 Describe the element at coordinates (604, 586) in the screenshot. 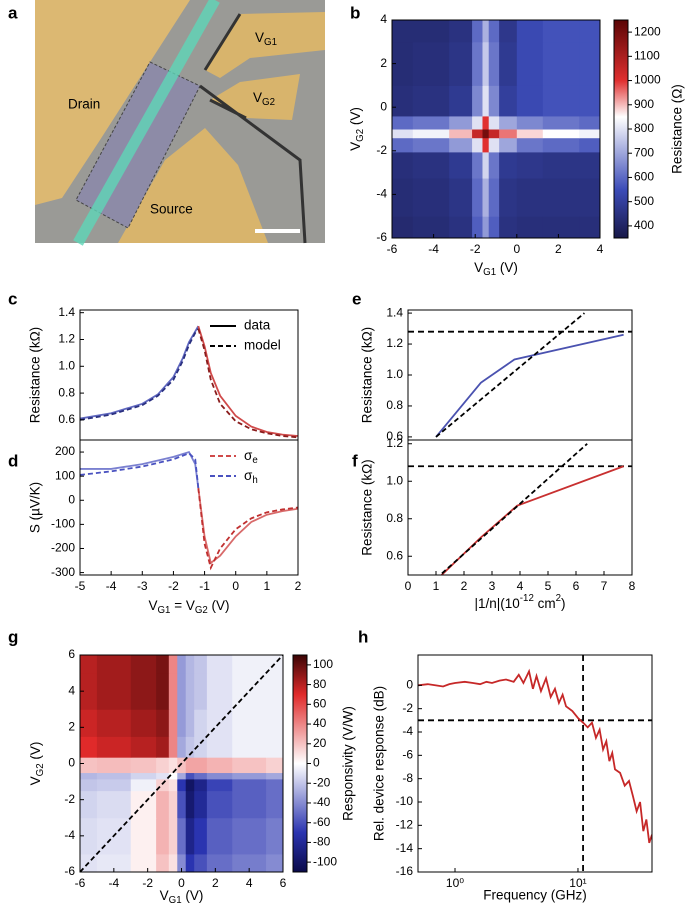

I see `x-tick-label: 7` at that location.